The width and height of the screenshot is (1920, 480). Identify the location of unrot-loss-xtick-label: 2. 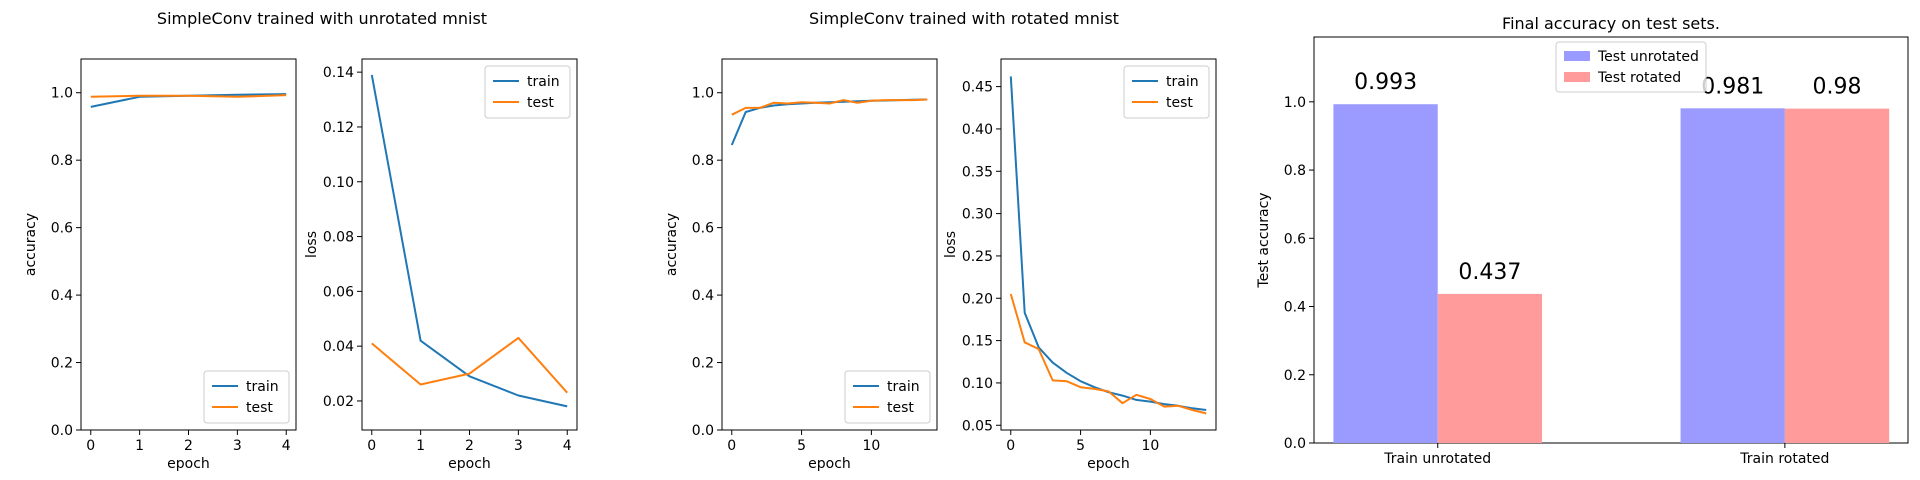
(469, 446).